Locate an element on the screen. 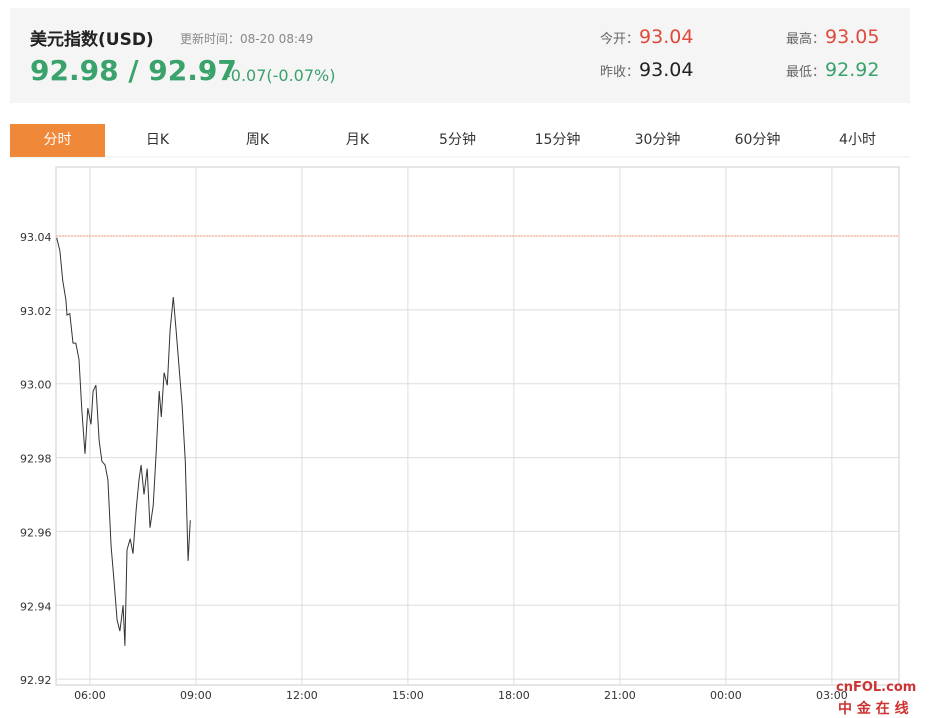 This screenshot has height=718, width=932. tab: 30分钟 is located at coordinates (657, 140).